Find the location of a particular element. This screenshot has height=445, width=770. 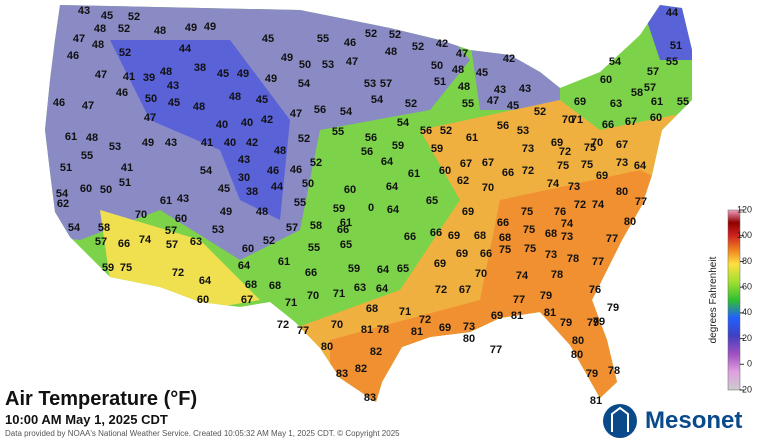

station-value: 70 is located at coordinates (481, 274).